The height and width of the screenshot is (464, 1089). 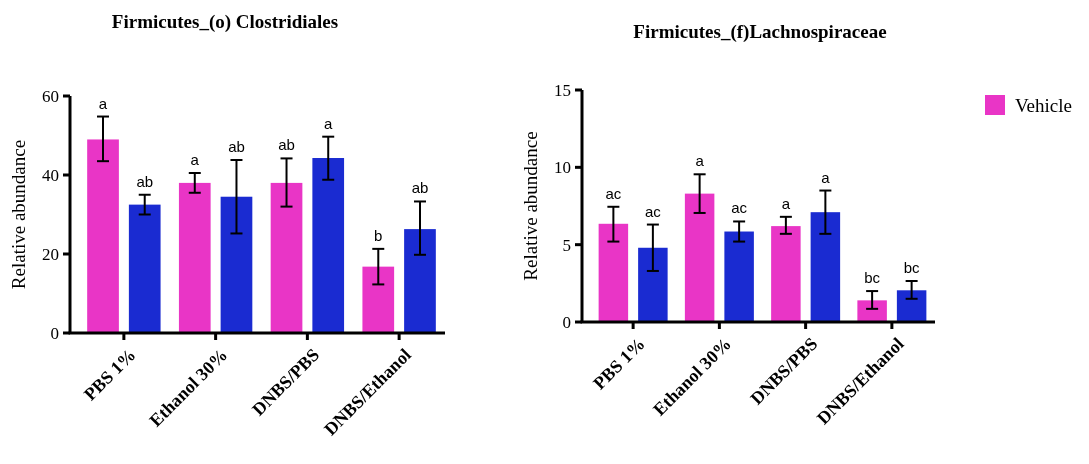 What do you see at coordinates (50, 96) in the screenshot?
I see `y-tick-label: 60` at bounding box center [50, 96].